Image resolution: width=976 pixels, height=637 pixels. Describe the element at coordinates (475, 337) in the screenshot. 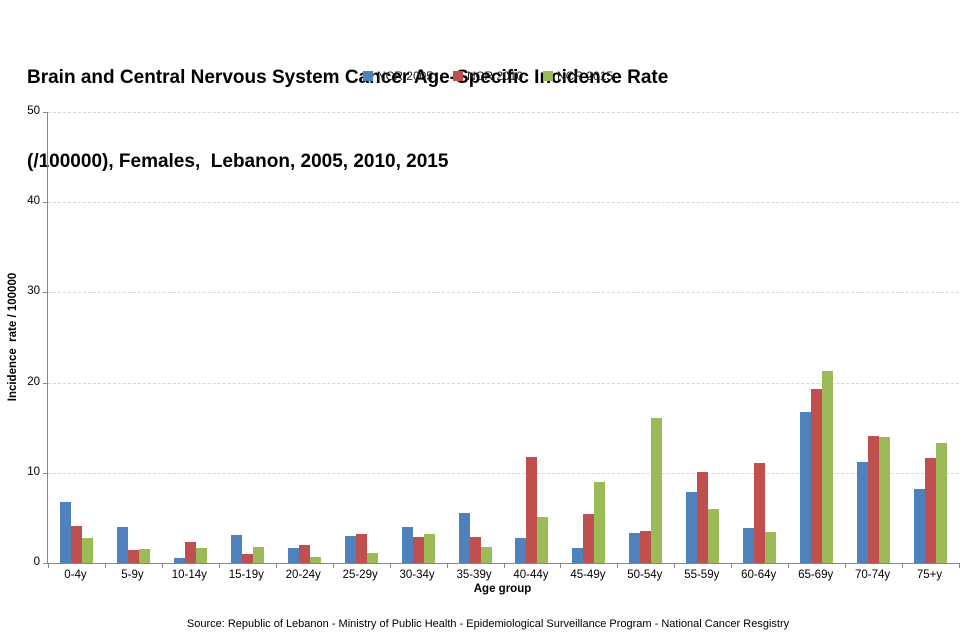

I see `bar-group-35-39y` at that location.